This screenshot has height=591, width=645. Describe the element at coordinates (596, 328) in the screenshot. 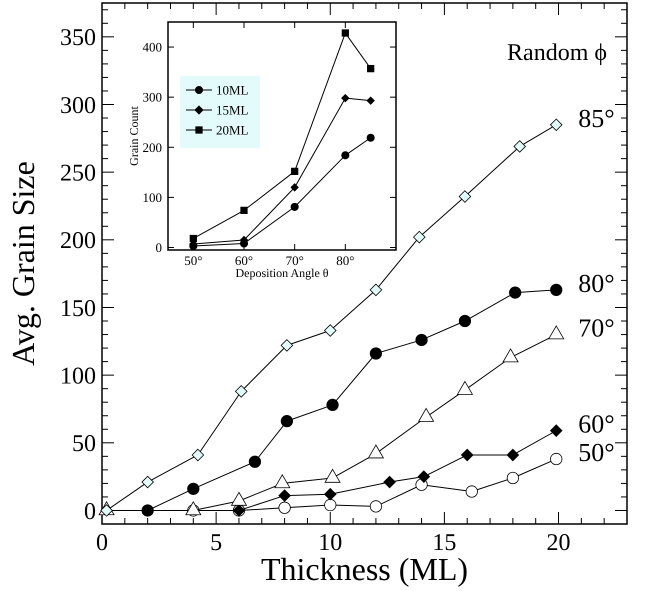

I see `legend-label: 70°` at that location.